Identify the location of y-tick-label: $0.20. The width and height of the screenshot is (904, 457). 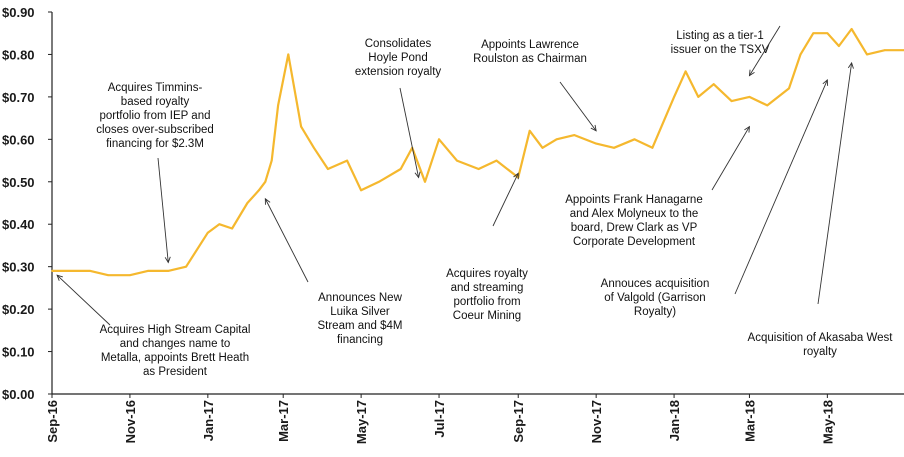
(18, 309).